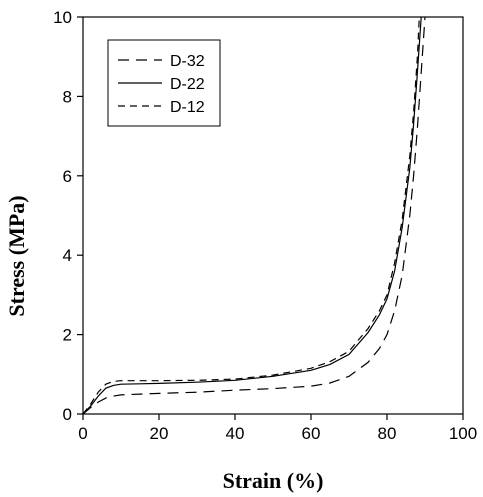 The image size is (483, 497). What do you see at coordinates (235, 433) in the screenshot?
I see `x-tick-label: 40` at bounding box center [235, 433].